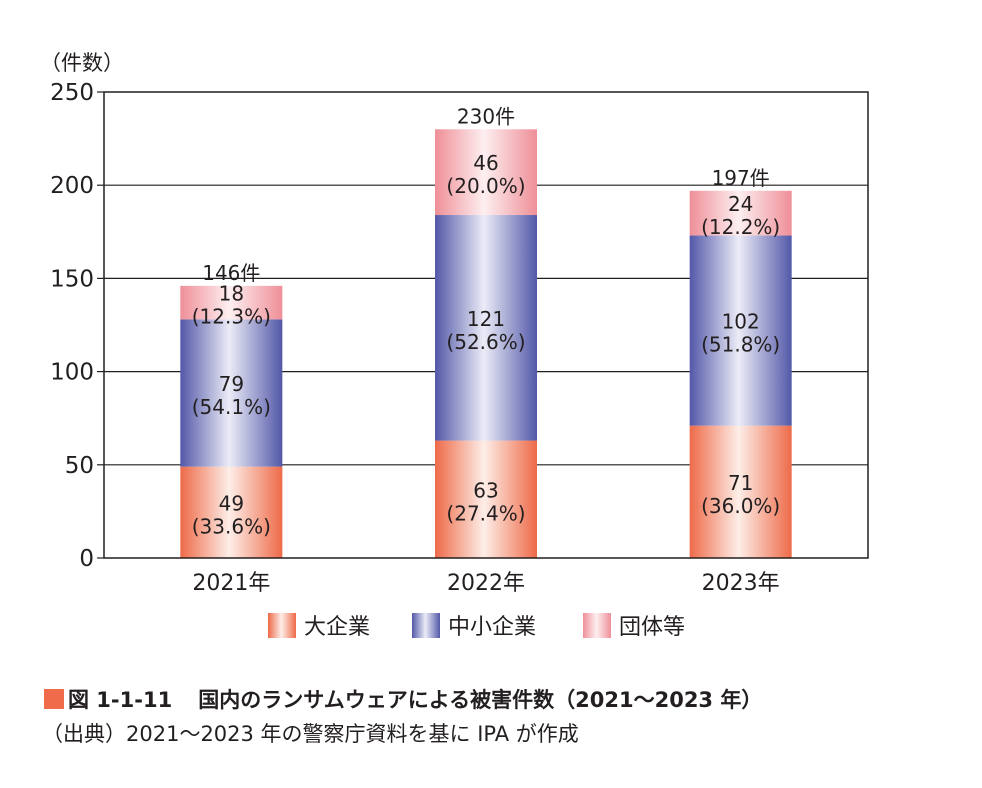  Describe the element at coordinates (231, 294) in the screenshot. I see `value-label: 18` at that location.